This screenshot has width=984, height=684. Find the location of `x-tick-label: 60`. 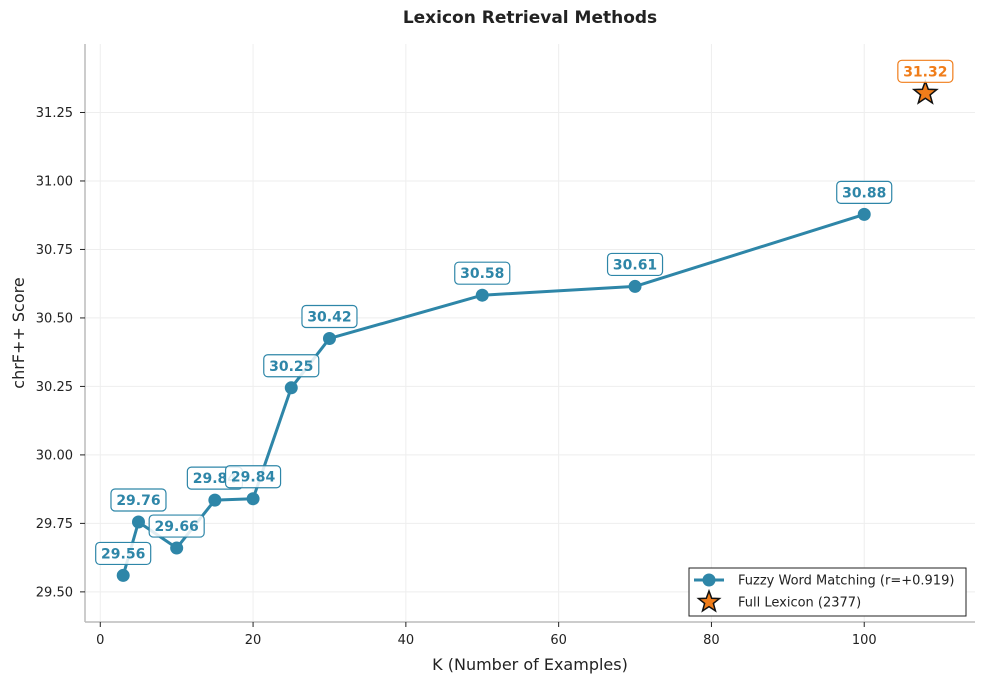

x-tick-label: 60 is located at coordinates (558, 640).